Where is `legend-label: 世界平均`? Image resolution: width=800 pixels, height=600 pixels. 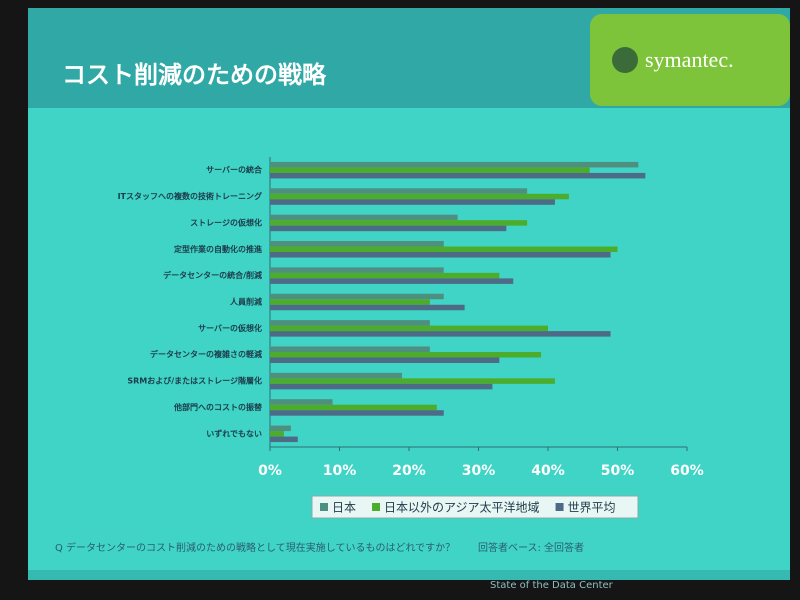 legend-label: 世界平均 is located at coordinates (592, 508).